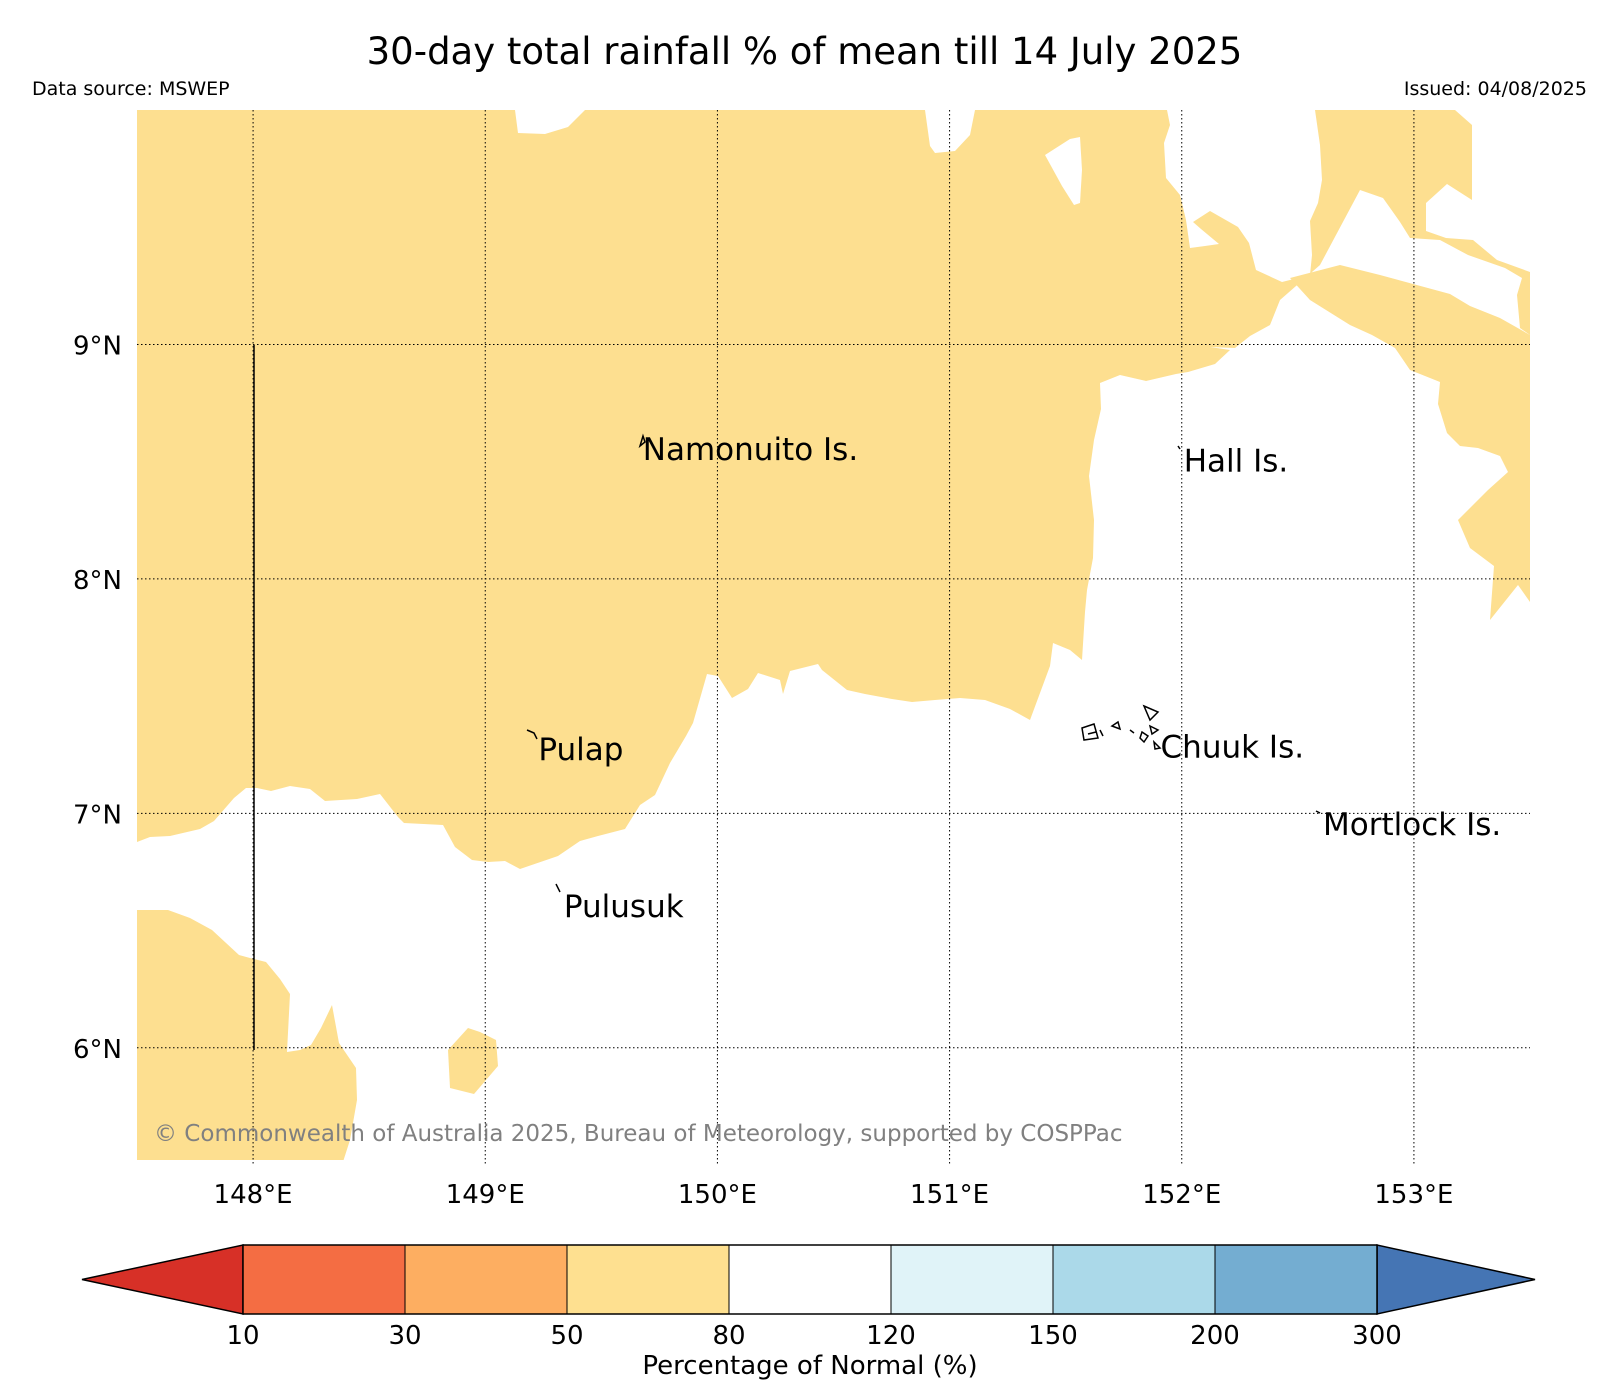 Image resolution: width=1609 pixels, height=1380 pixels. What do you see at coordinates (473, 1061) in the screenshot?
I see `shaded-region-small-island` at bounding box center [473, 1061].